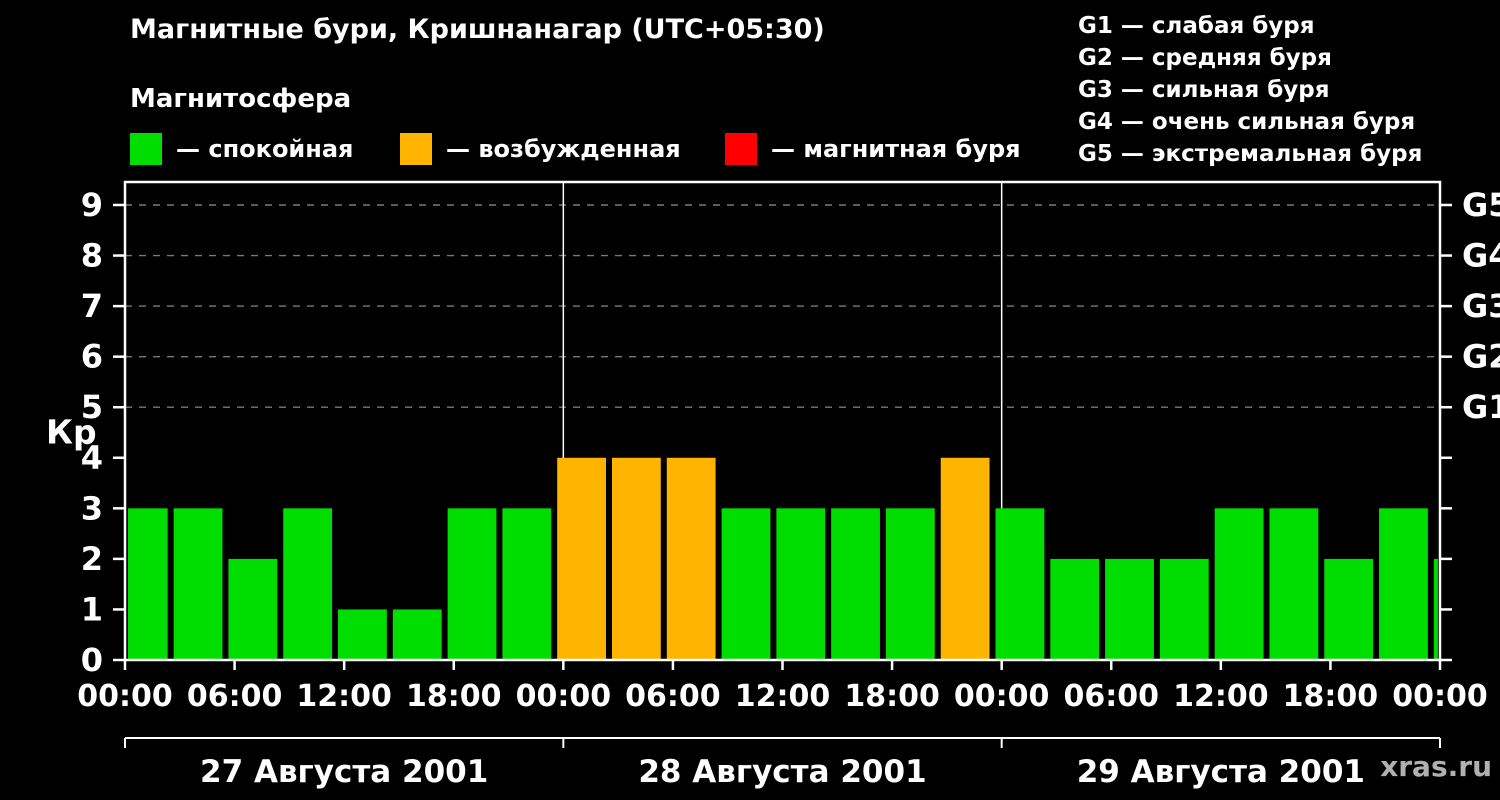 The height and width of the screenshot is (800, 1500). I want to click on y-tick-label: 1, so click(92, 609).